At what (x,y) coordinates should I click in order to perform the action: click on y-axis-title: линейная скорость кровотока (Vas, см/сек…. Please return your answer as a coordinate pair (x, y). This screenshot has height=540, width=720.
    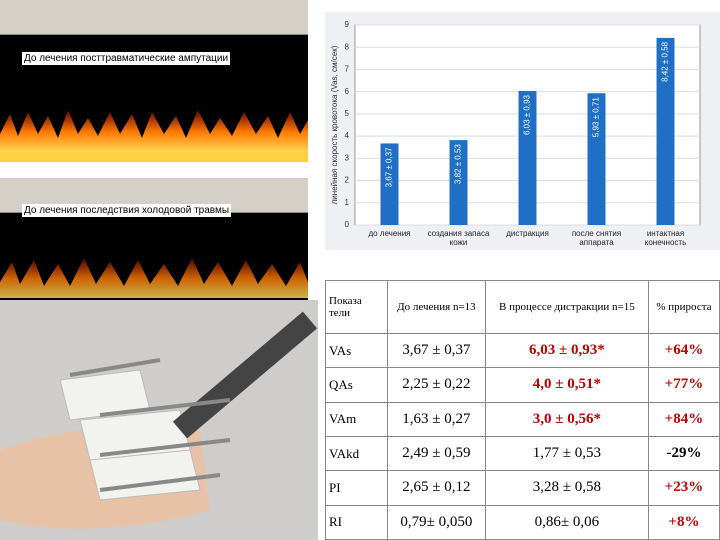
    Looking at the image, I should click on (334, 124).